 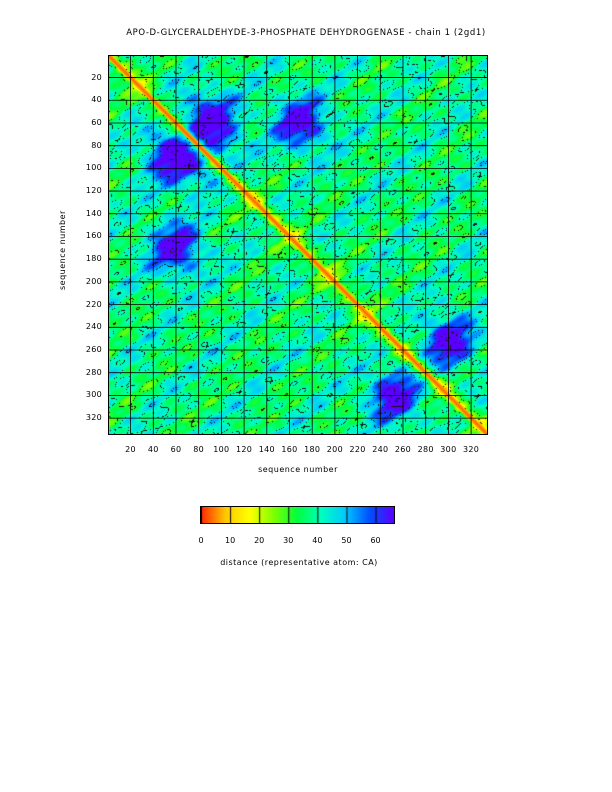 What do you see at coordinates (471, 449) in the screenshot?
I see `x-tick-label: 320` at bounding box center [471, 449].